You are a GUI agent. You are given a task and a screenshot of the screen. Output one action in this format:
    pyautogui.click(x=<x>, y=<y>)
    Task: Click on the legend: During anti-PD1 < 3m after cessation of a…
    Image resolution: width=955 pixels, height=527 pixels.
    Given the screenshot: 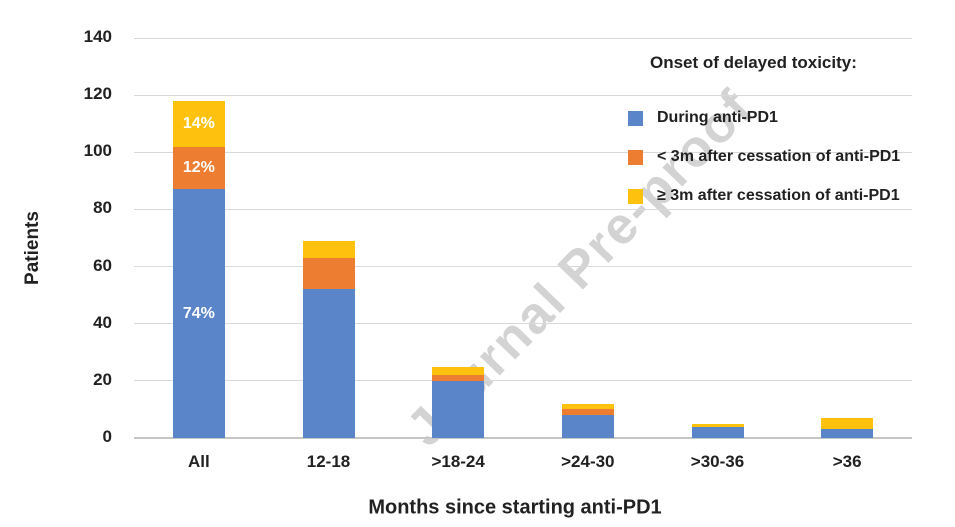 What is the action you would take?
    pyautogui.click(x=764, y=165)
    